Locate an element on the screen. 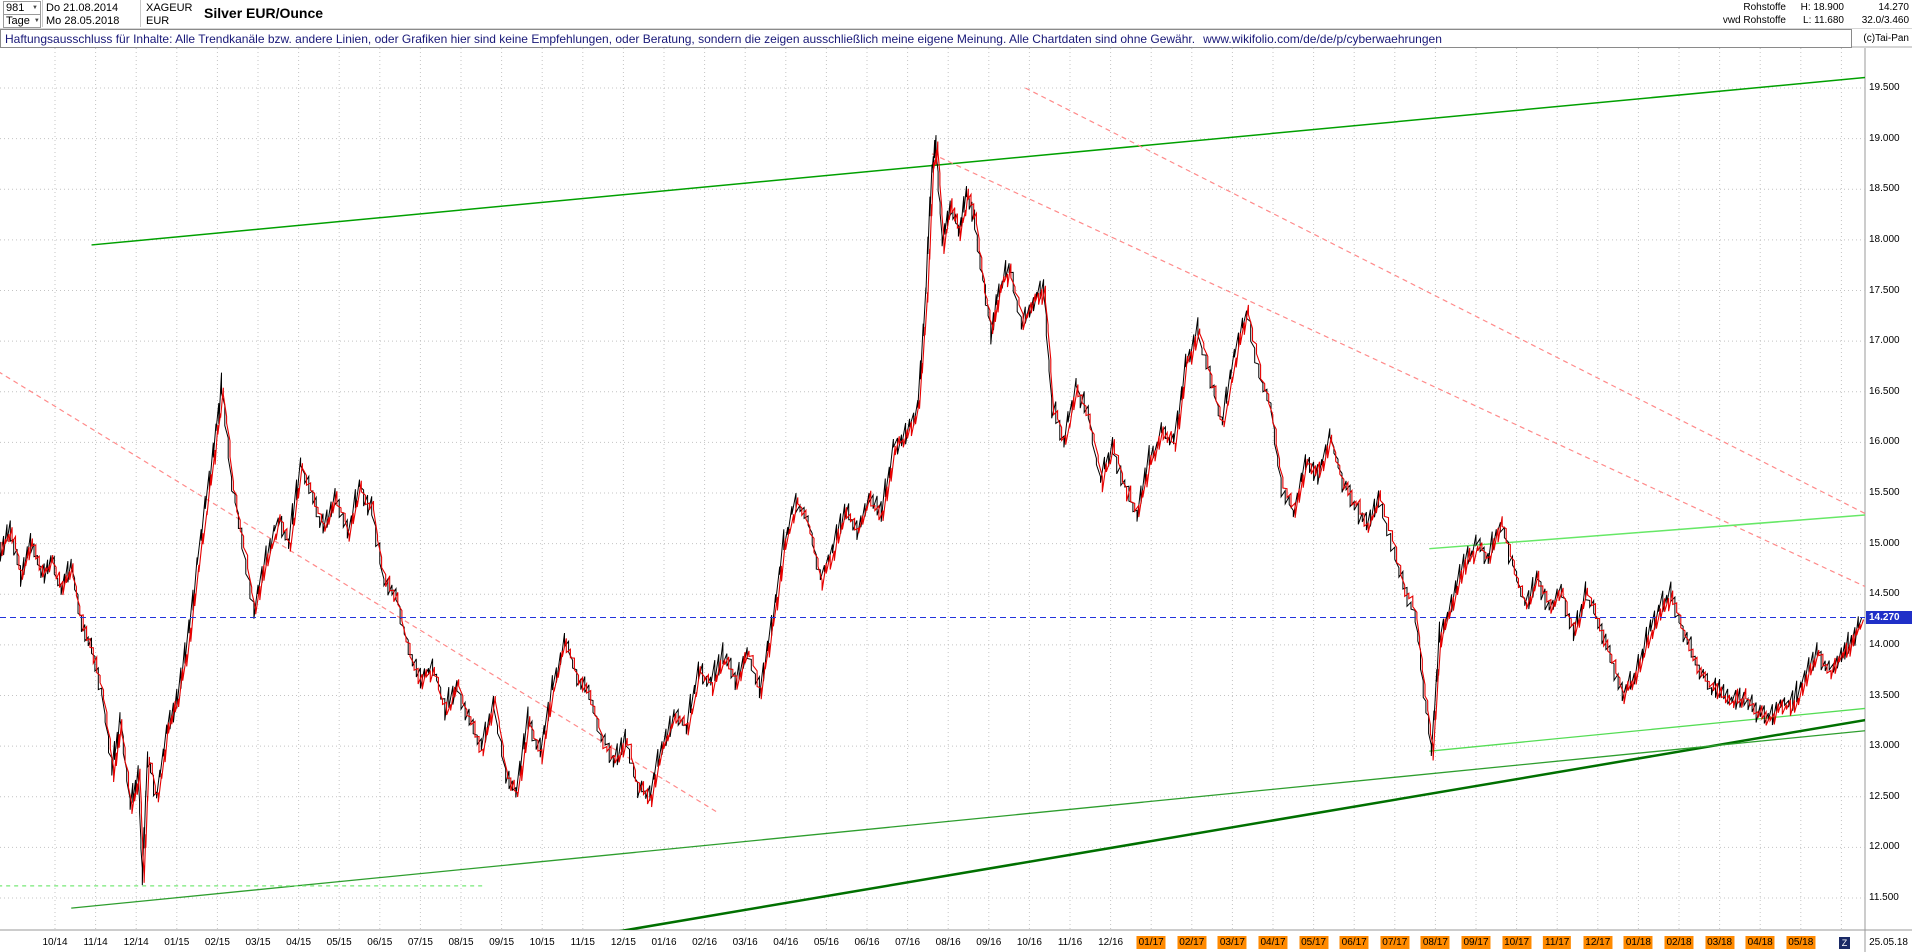 This screenshot has width=1912, height=952. symbol-field: XAGEUR is located at coordinates (169, 8).